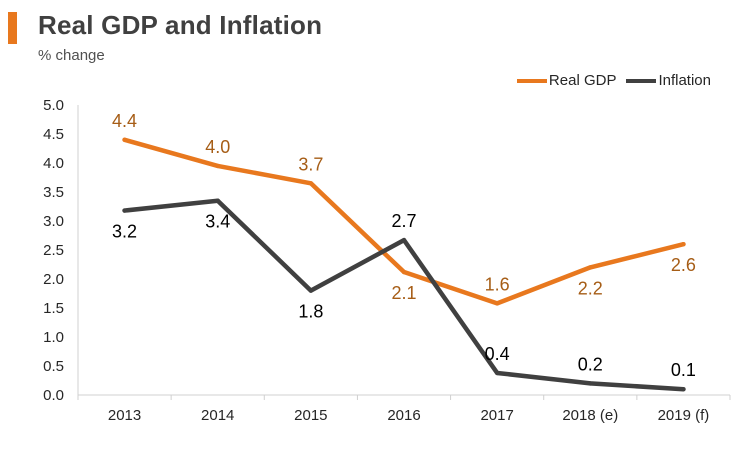 Image resolution: width=751 pixels, height=452 pixels. I want to click on legend-swatch-inflation, so click(641, 80).